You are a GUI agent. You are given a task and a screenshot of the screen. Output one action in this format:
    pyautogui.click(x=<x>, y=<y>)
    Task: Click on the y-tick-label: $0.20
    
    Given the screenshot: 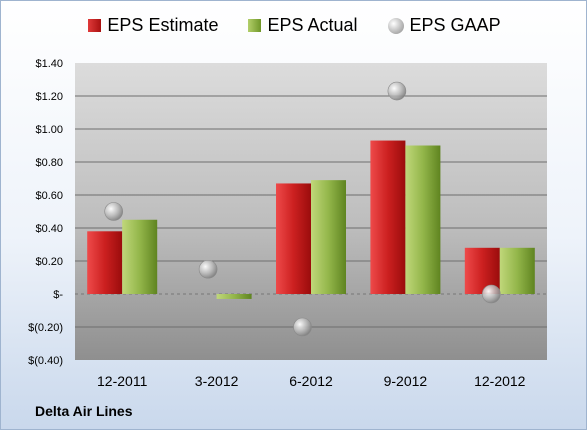 What is the action you would take?
    pyautogui.click(x=49, y=262)
    